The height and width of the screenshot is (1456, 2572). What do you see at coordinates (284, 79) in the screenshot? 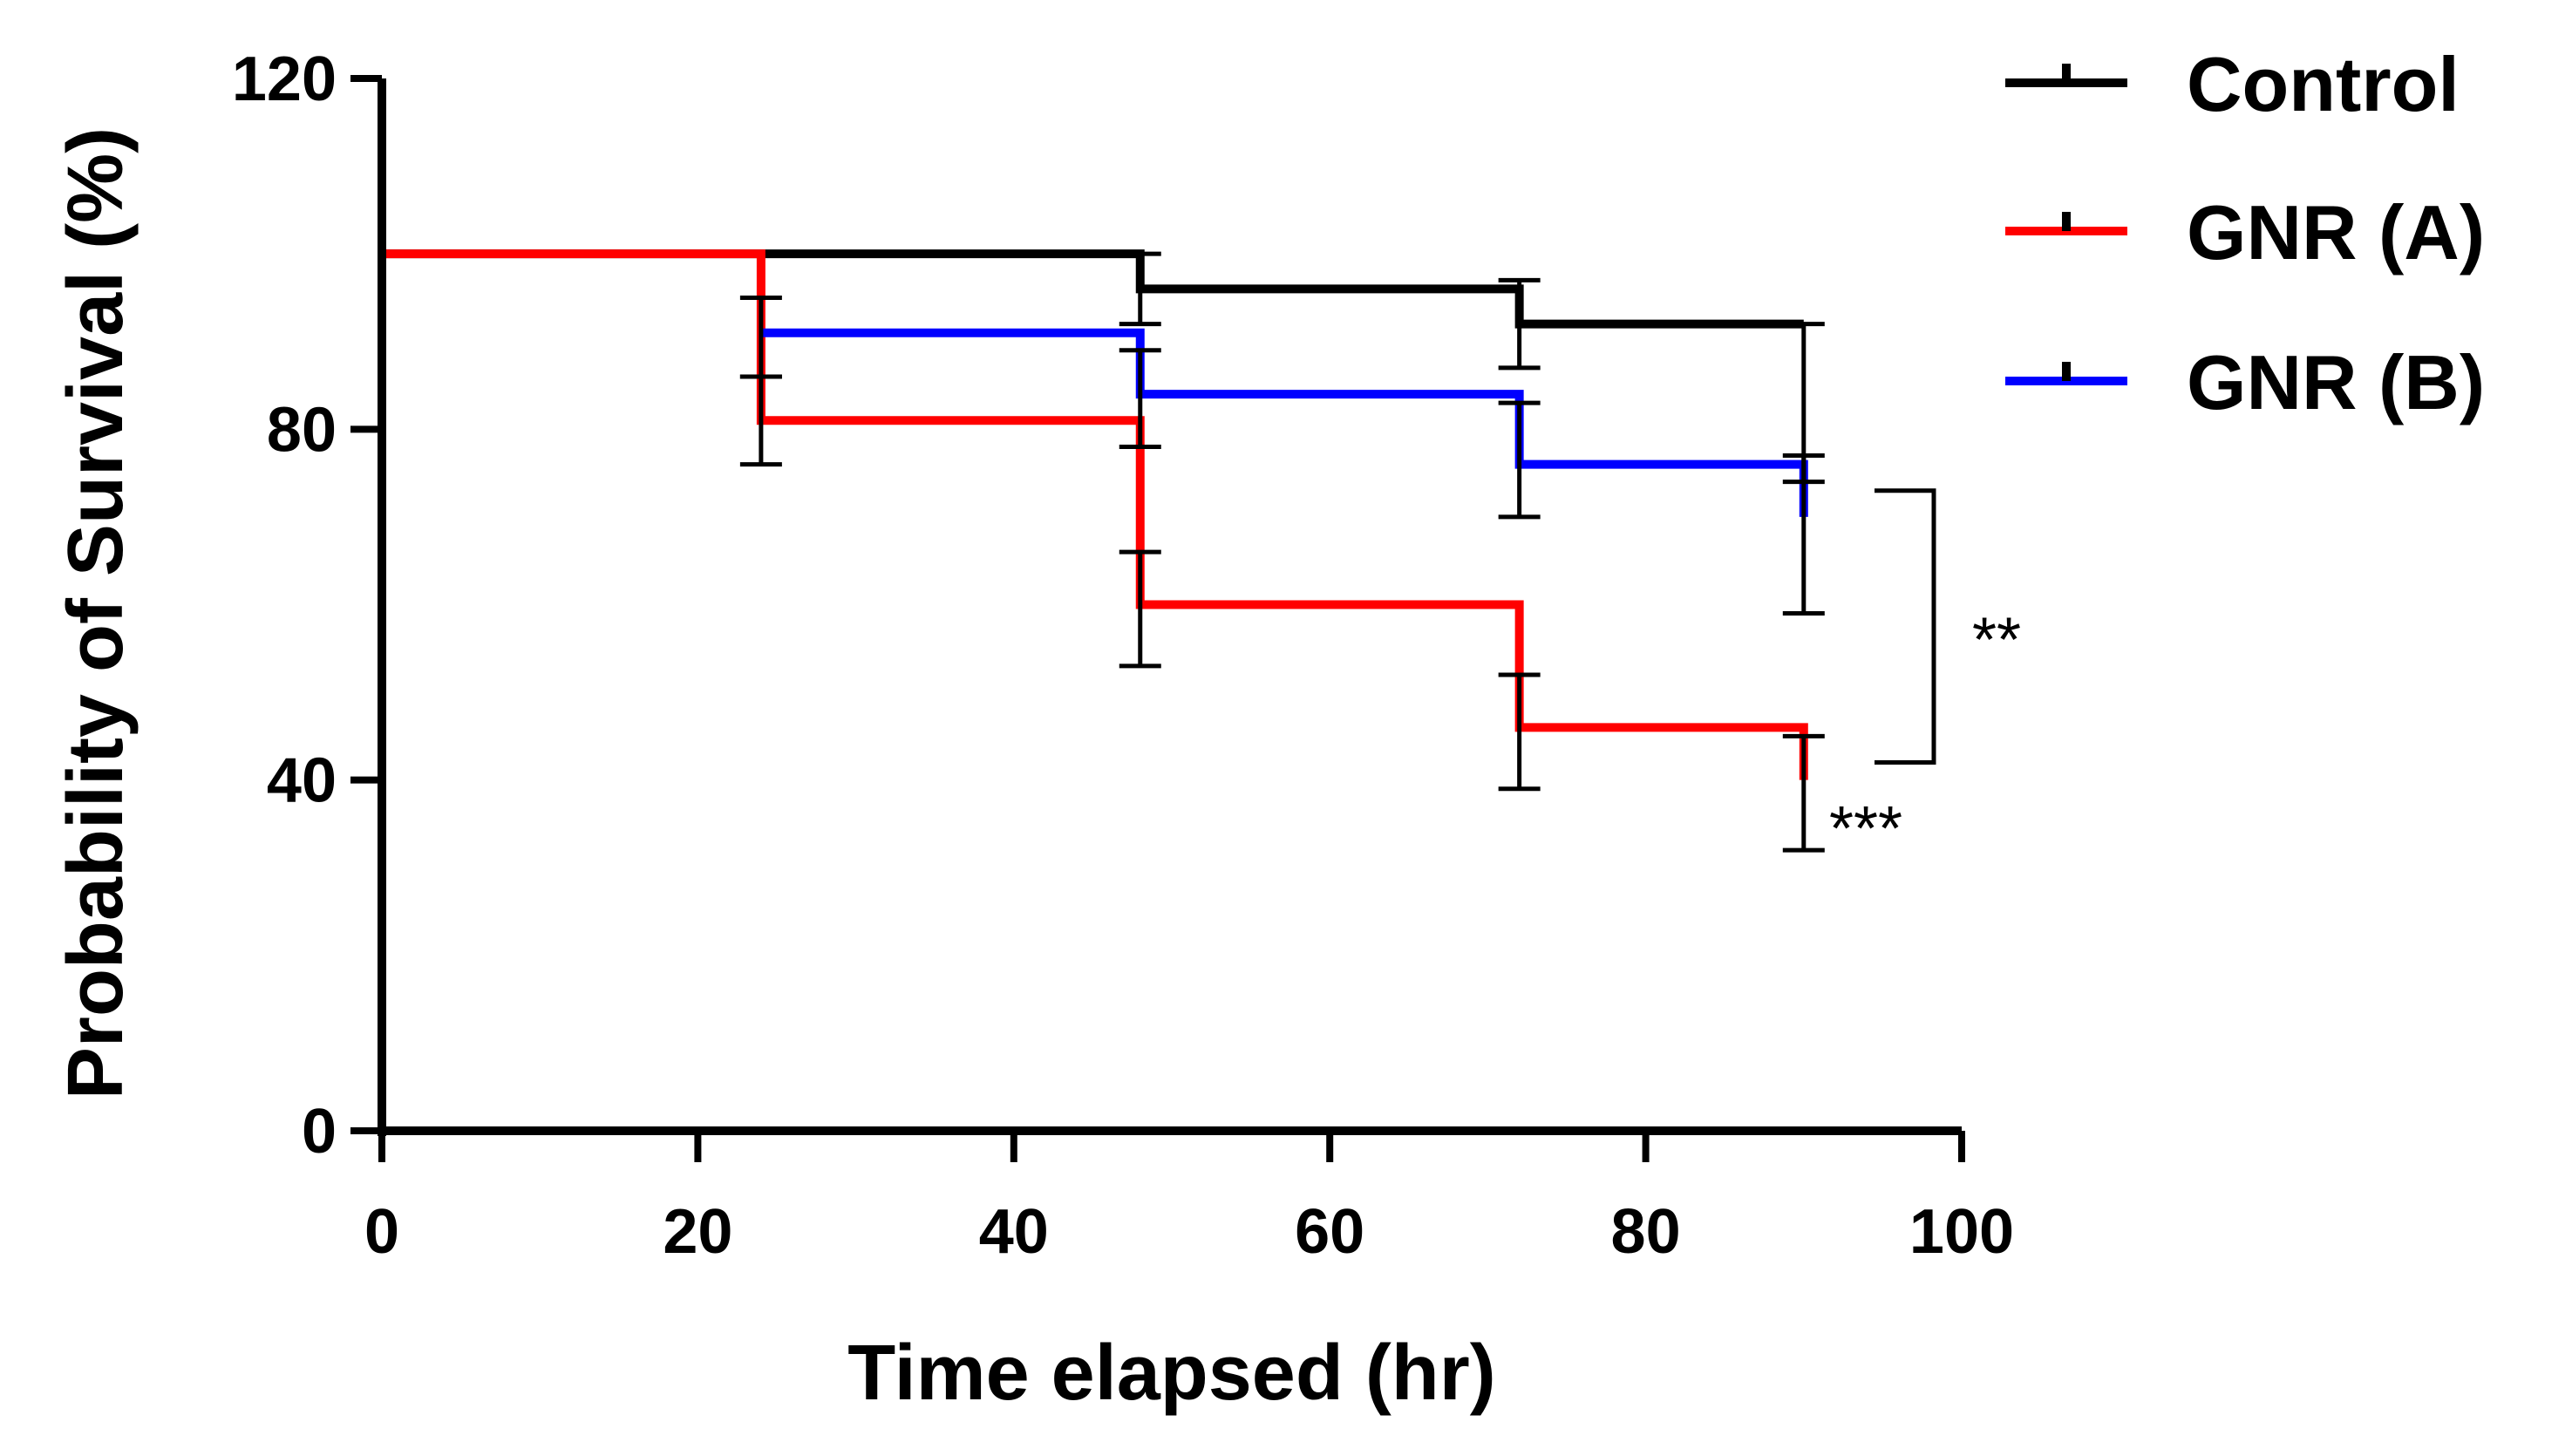
I see `y-tick-label-3: 120` at bounding box center [284, 79].